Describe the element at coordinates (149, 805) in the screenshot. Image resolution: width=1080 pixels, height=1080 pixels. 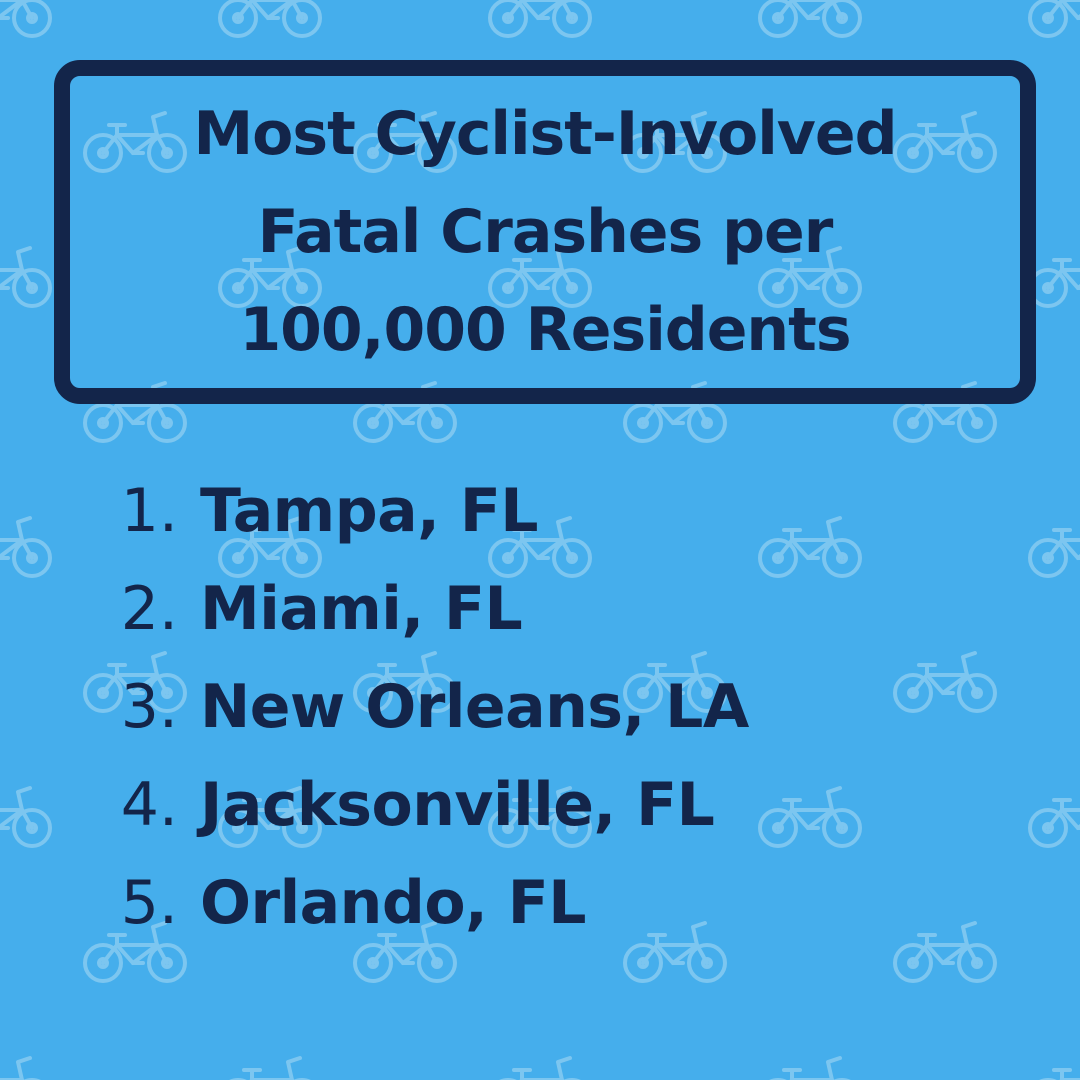
I see `rank-number: 4.` at that location.